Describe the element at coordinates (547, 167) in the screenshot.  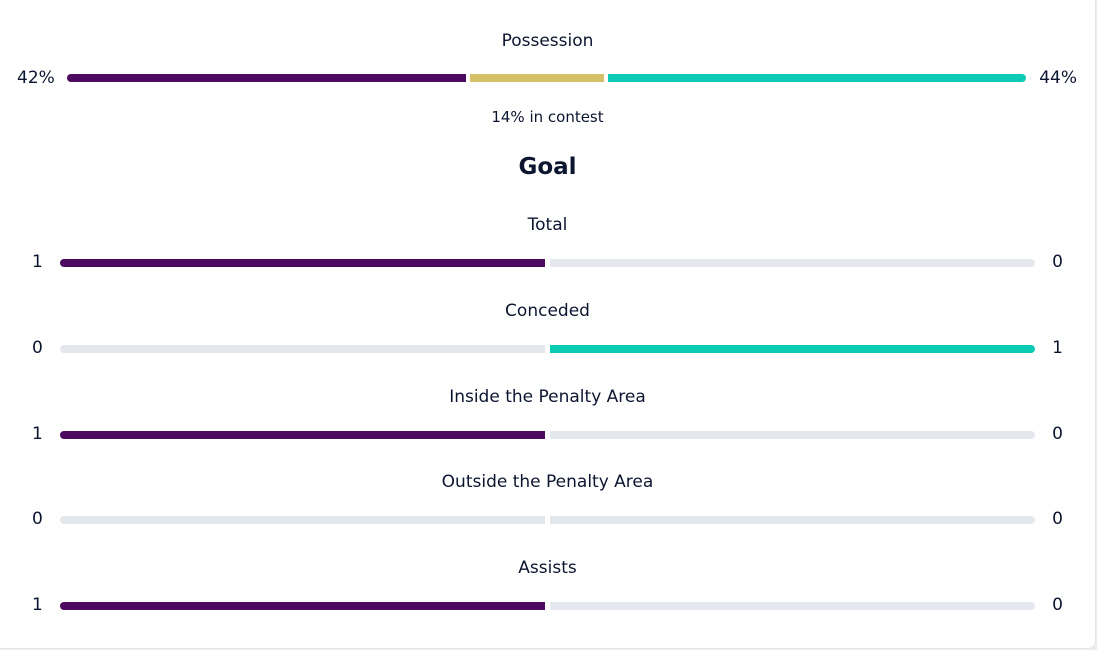
I see `section-title: Goal` at that location.